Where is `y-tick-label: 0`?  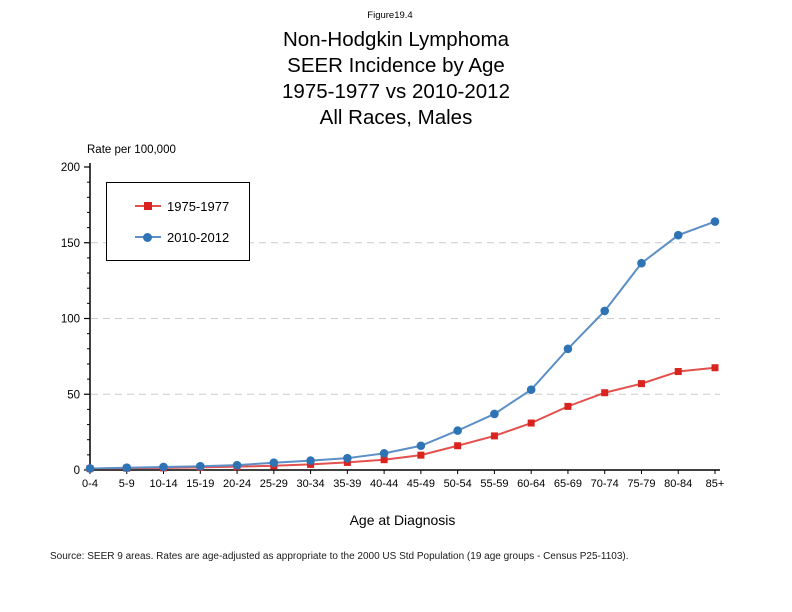 y-tick-label: 0 is located at coordinates (77, 471).